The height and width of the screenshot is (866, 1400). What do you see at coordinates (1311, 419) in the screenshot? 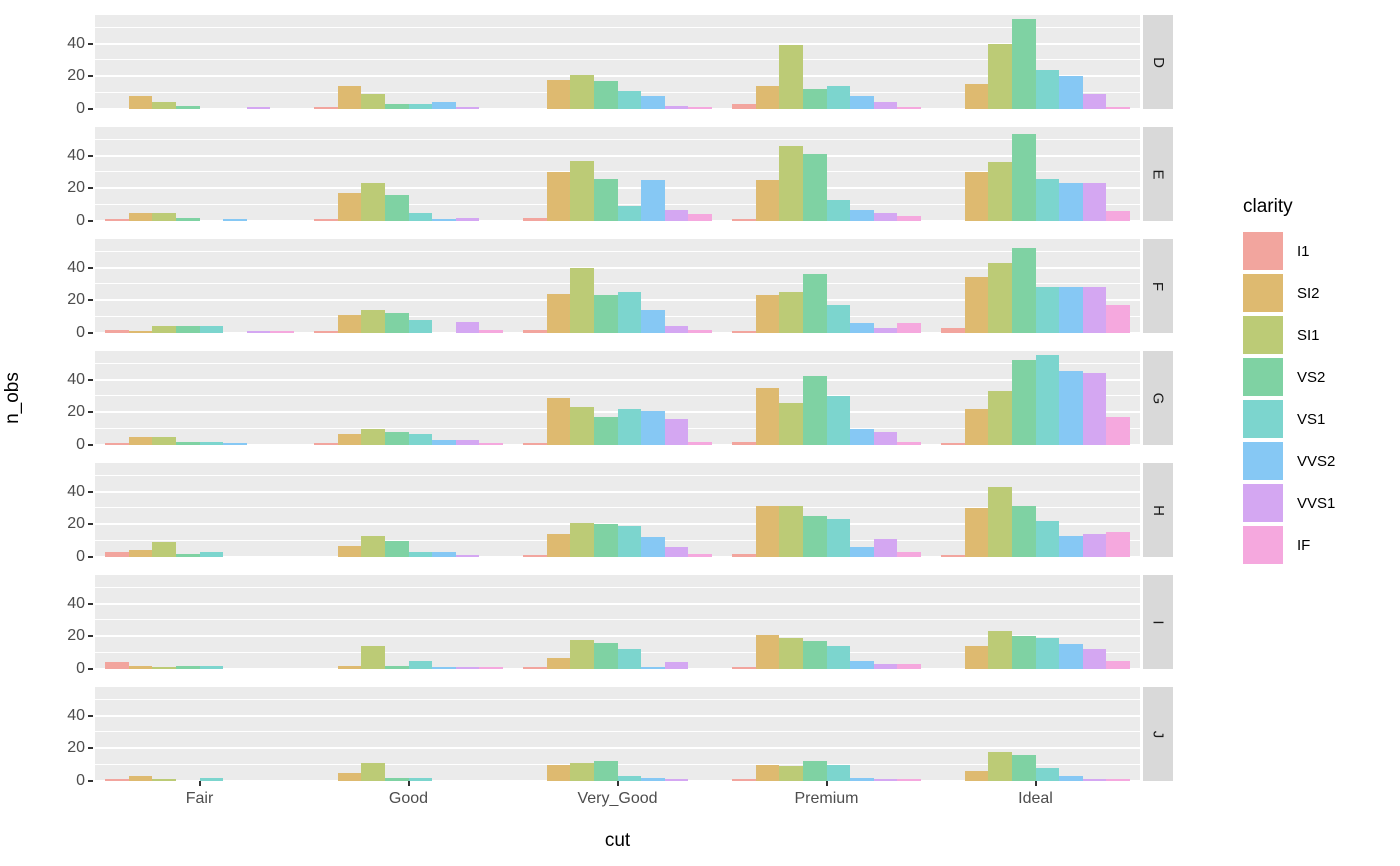
I see `legend-label: VS1` at bounding box center [1311, 419].